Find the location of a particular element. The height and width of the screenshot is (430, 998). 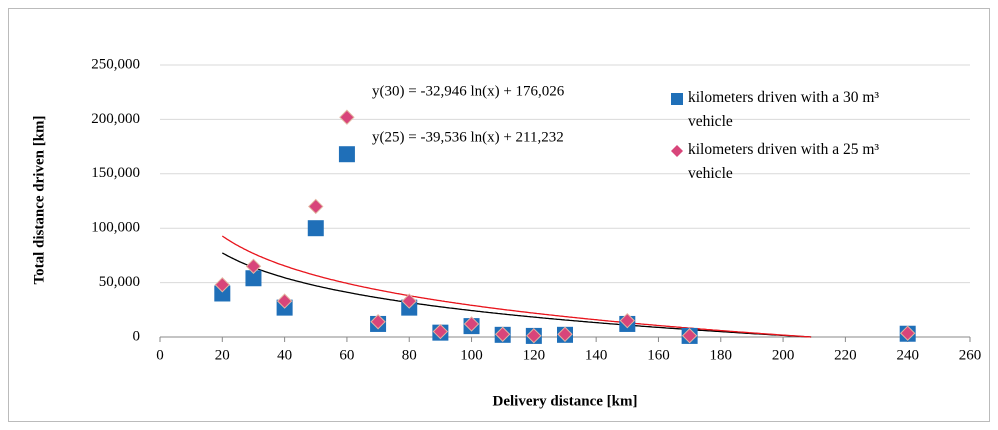

y-tick-label: 50,000 is located at coordinates (119, 282).